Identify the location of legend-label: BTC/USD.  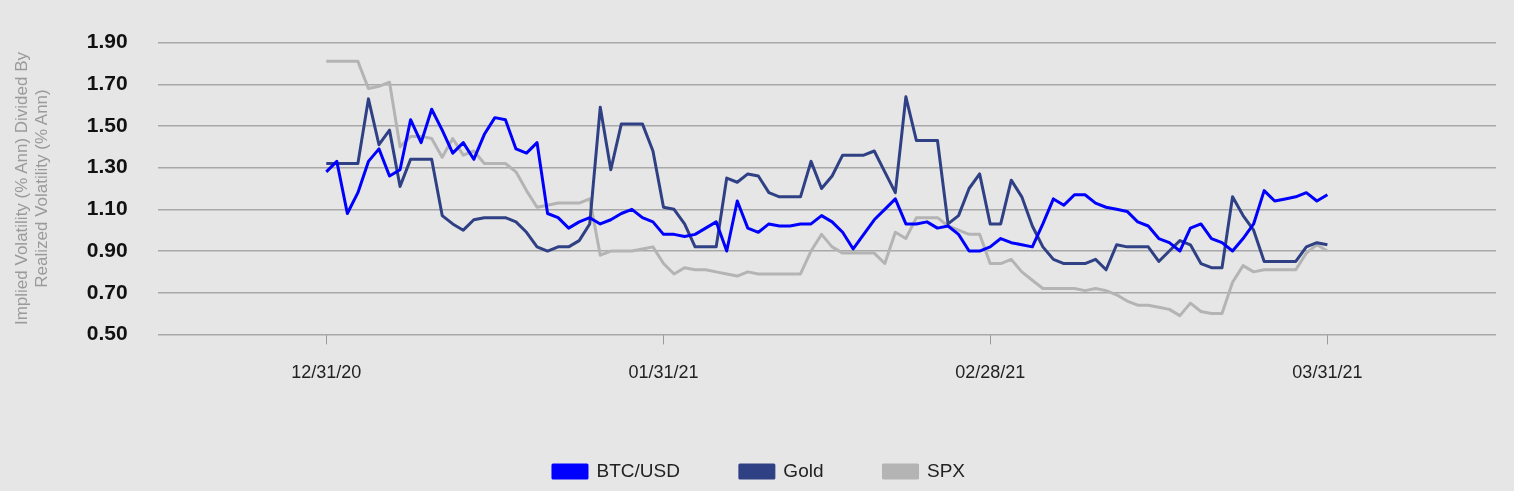
(638, 470).